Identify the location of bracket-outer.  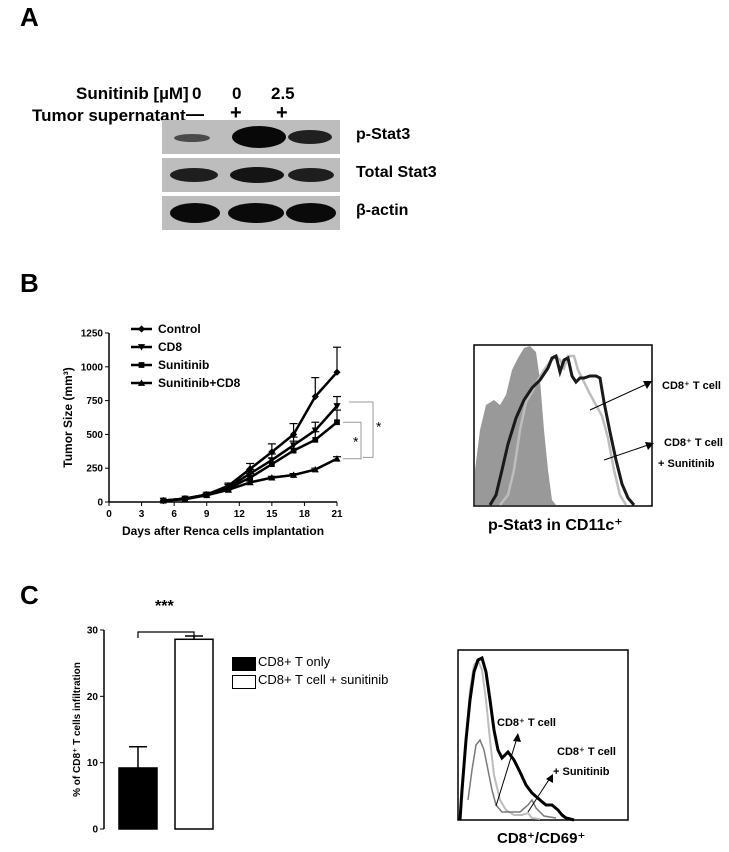
(361, 429).